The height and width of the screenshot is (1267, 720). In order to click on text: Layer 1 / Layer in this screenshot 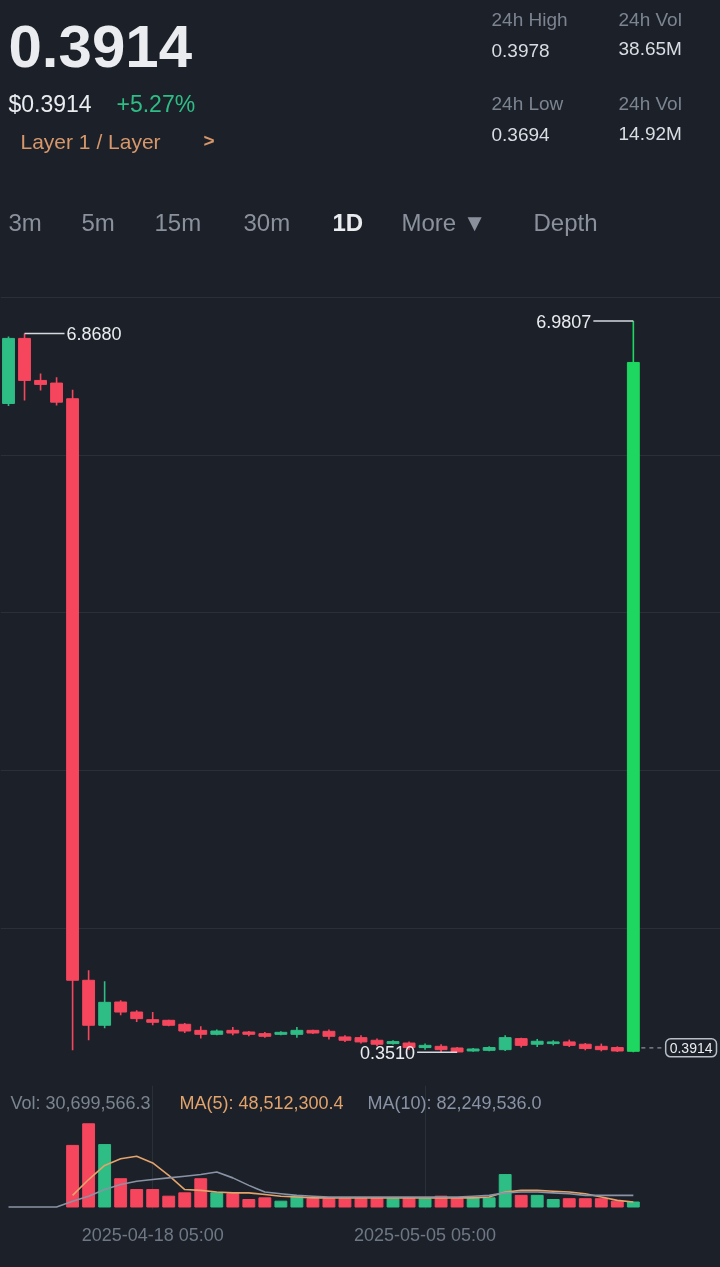, I will do `click(90, 141)`.